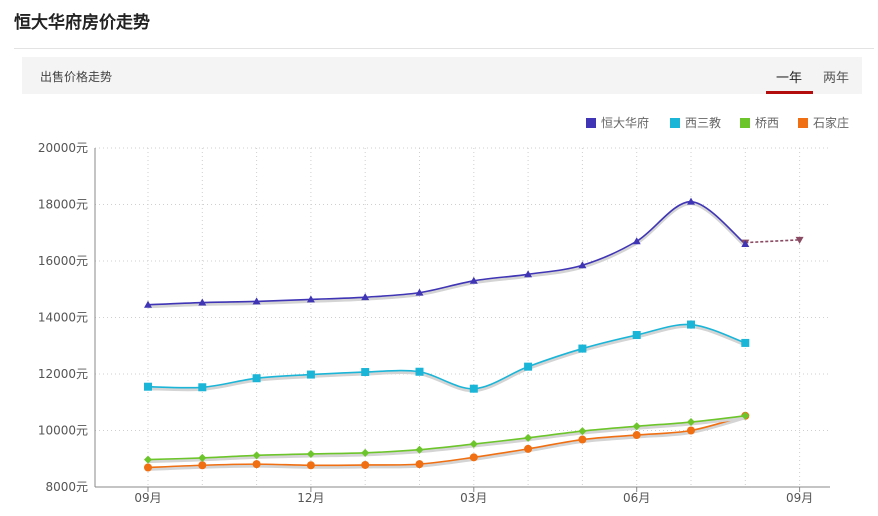 The height and width of the screenshot is (516, 878). What do you see at coordinates (444, 48) in the screenshot?
I see `title-divider` at bounding box center [444, 48].